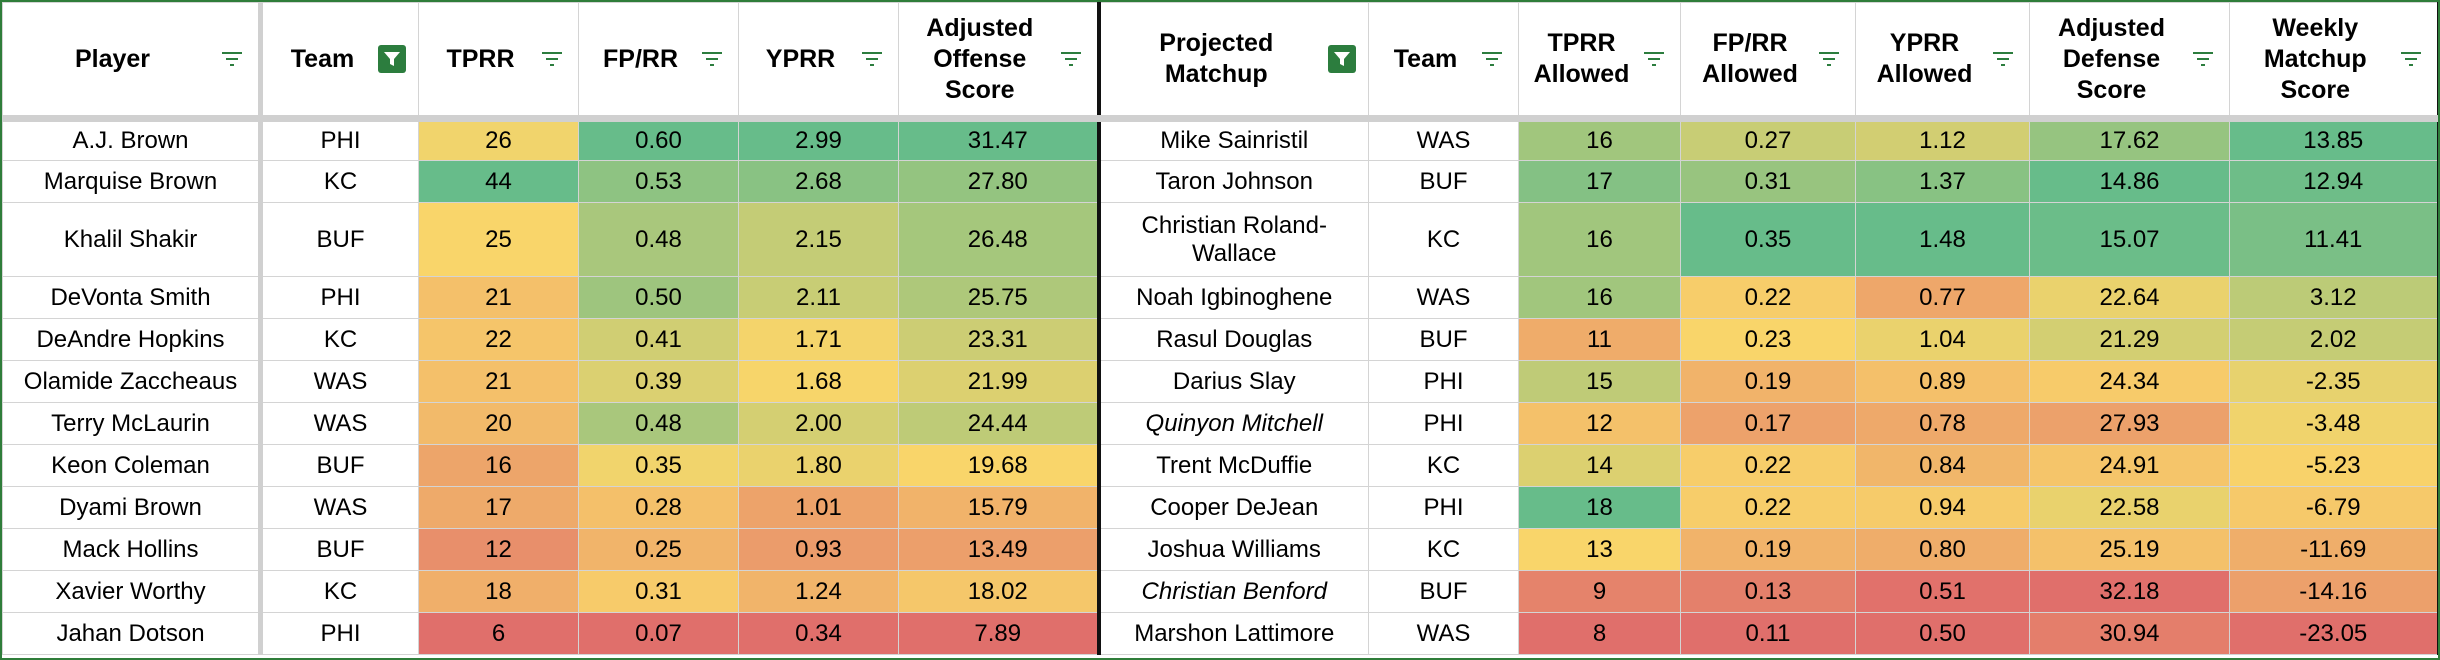  Describe the element at coordinates (998, 423) in the screenshot. I see `cell-adjusted-offense-score: 24.44` at that location.